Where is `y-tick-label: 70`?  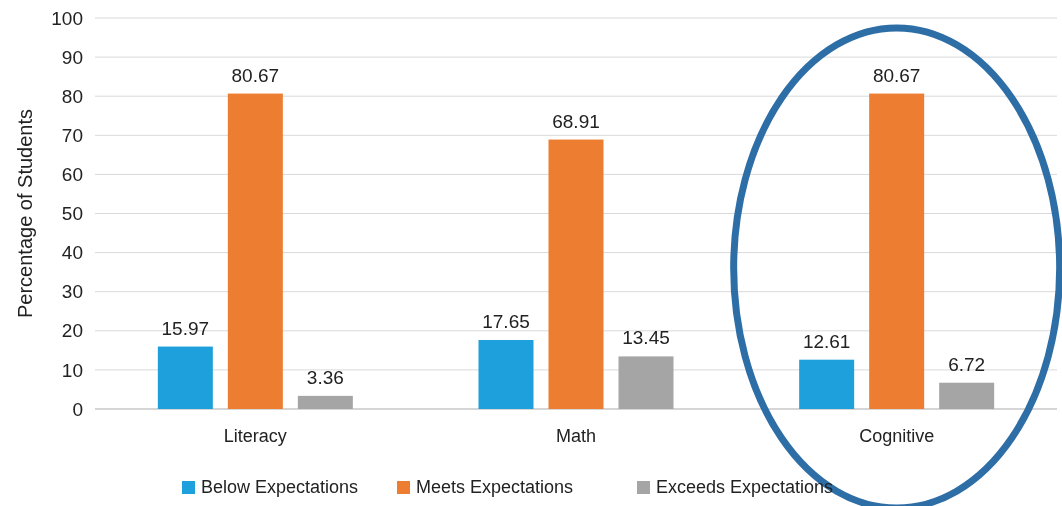
y-tick-label: 70 is located at coordinates (72, 135).